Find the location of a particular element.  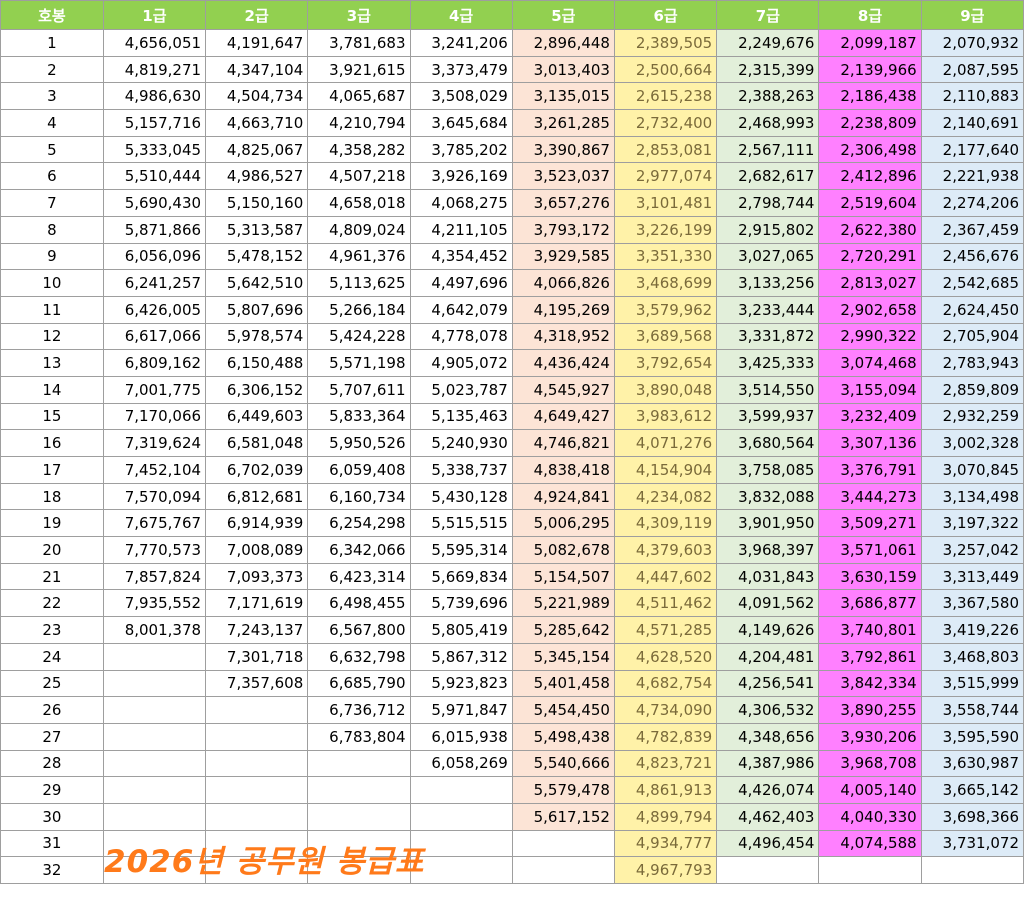

salary-cell-grade-3: 5,266,184 is located at coordinates (359, 309).